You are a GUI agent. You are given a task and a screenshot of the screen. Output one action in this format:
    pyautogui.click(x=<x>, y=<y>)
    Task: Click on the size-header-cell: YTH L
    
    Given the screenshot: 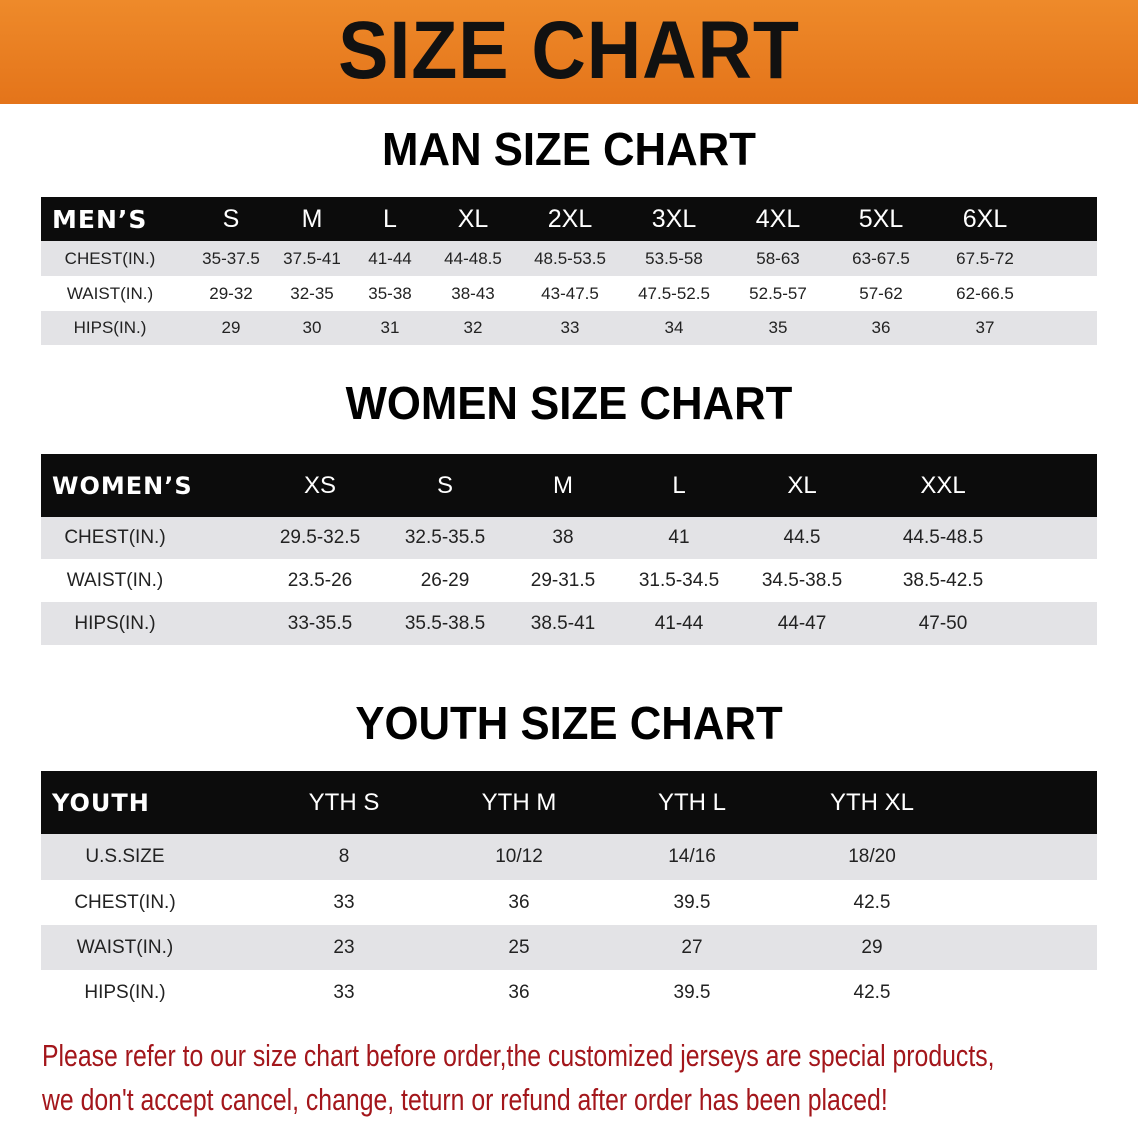 What is the action you would take?
    pyautogui.click(x=692, y=802)
    